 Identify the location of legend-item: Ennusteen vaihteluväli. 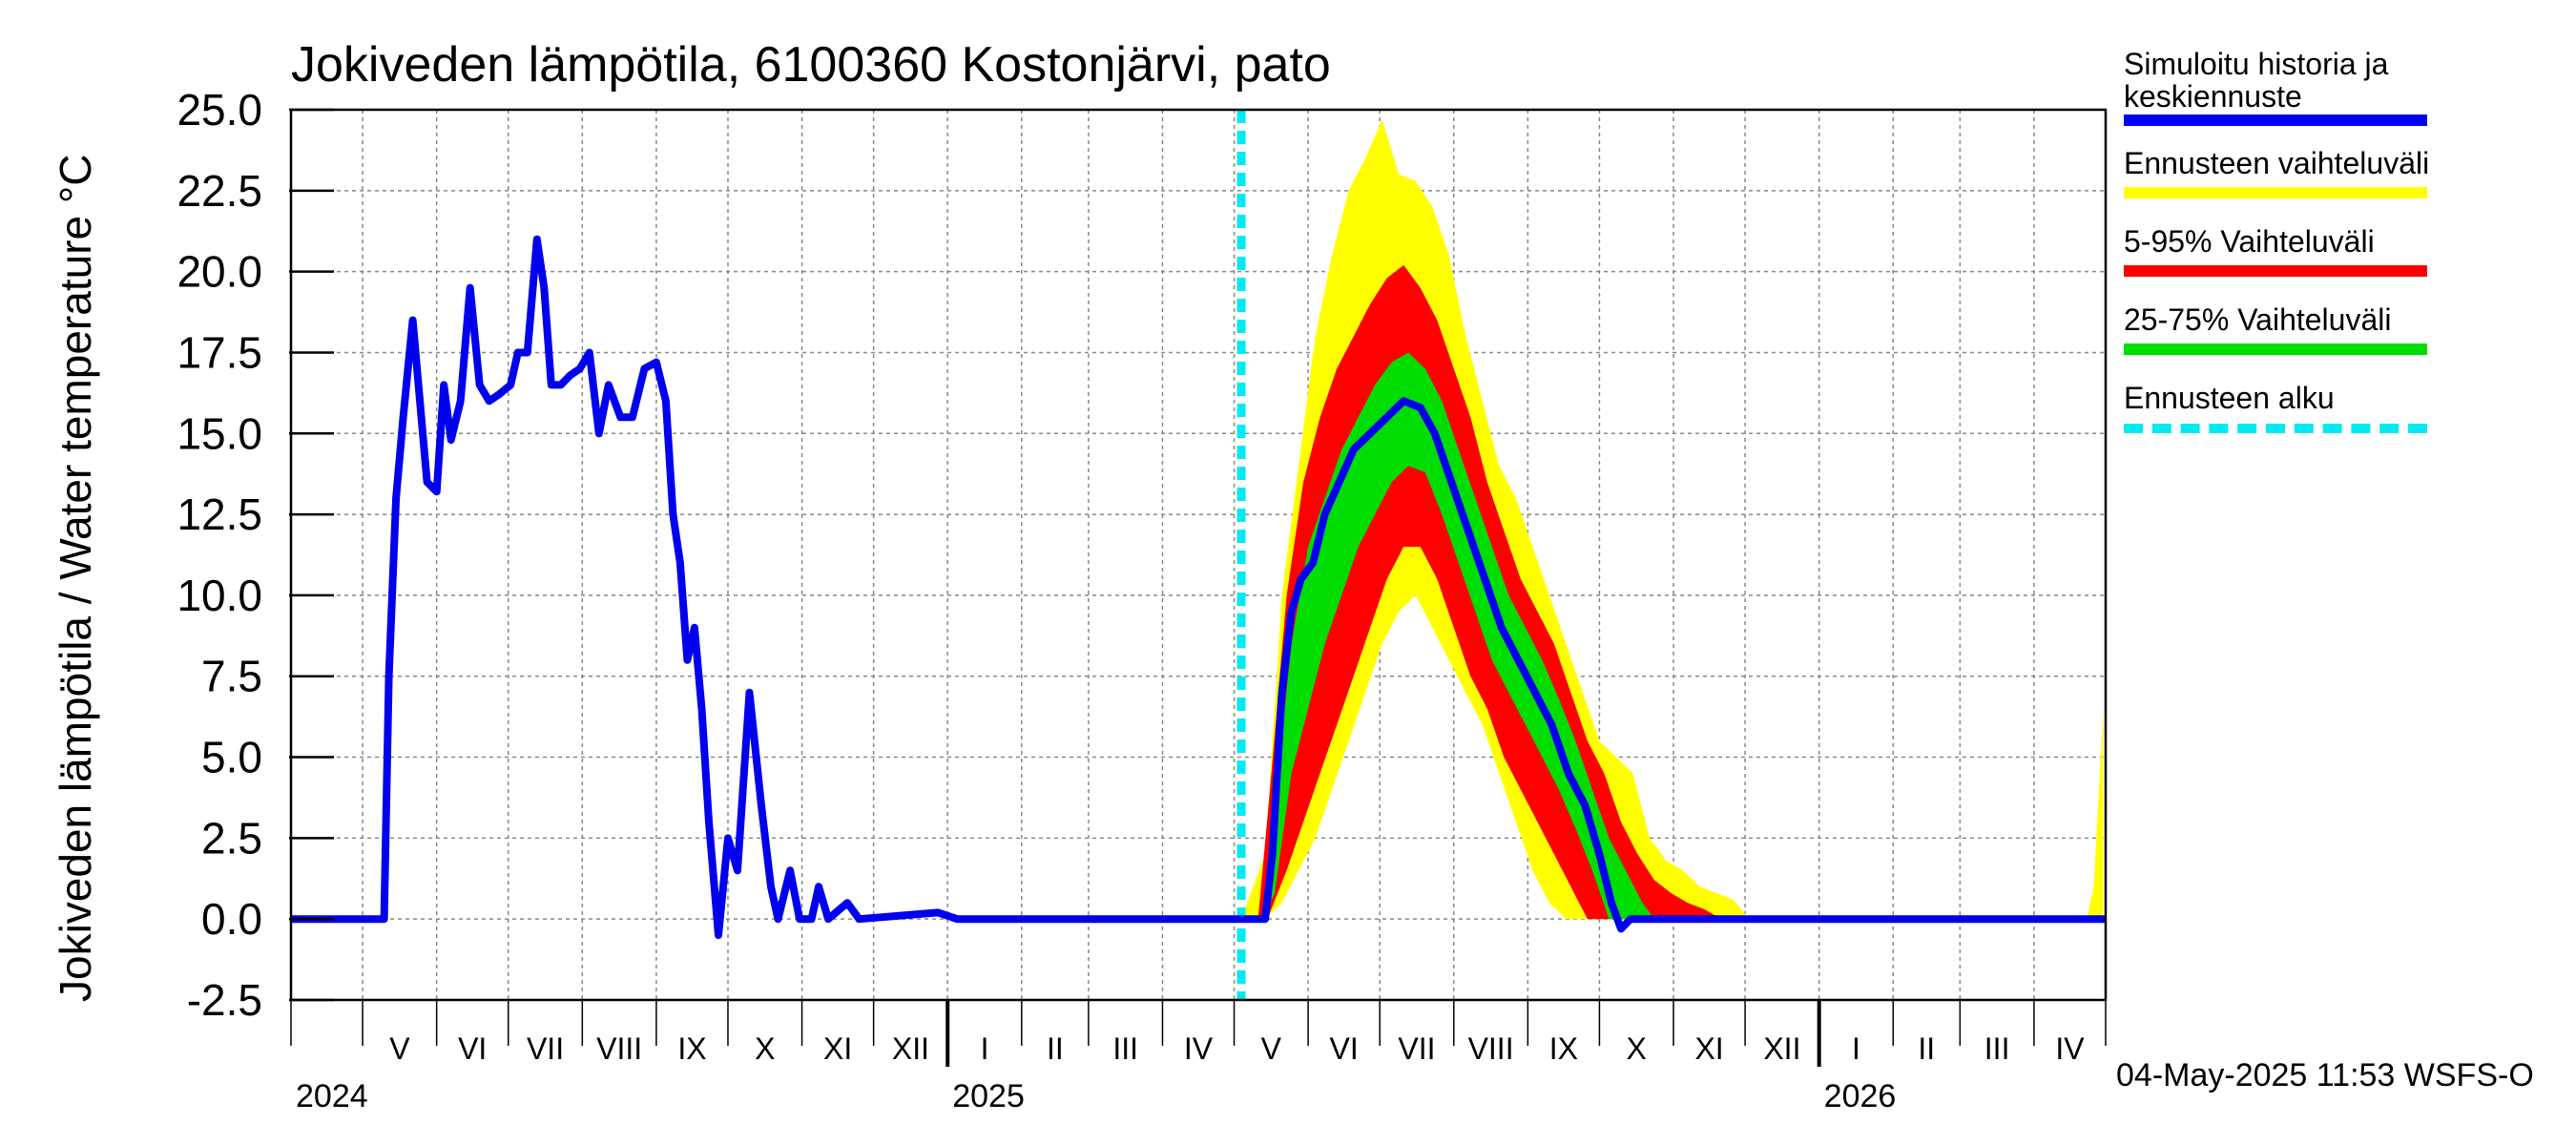
(2281, 172).